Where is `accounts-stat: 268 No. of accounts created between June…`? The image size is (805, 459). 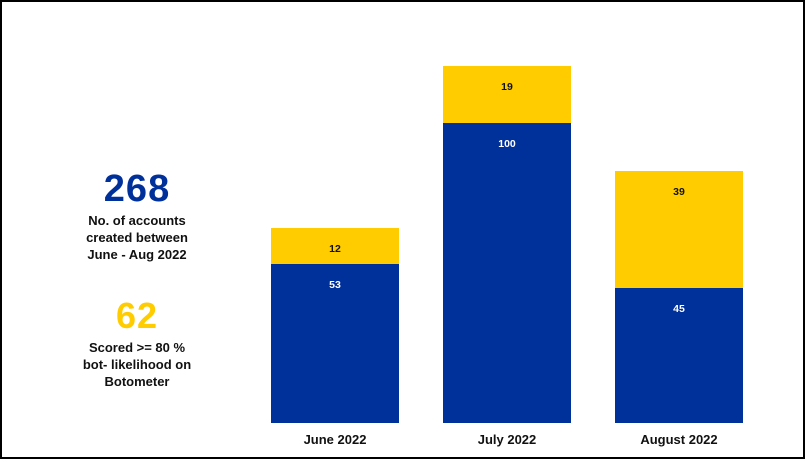 accounts-stat: 268 No. of accounts created between June… is located at coordinates (137, 216).